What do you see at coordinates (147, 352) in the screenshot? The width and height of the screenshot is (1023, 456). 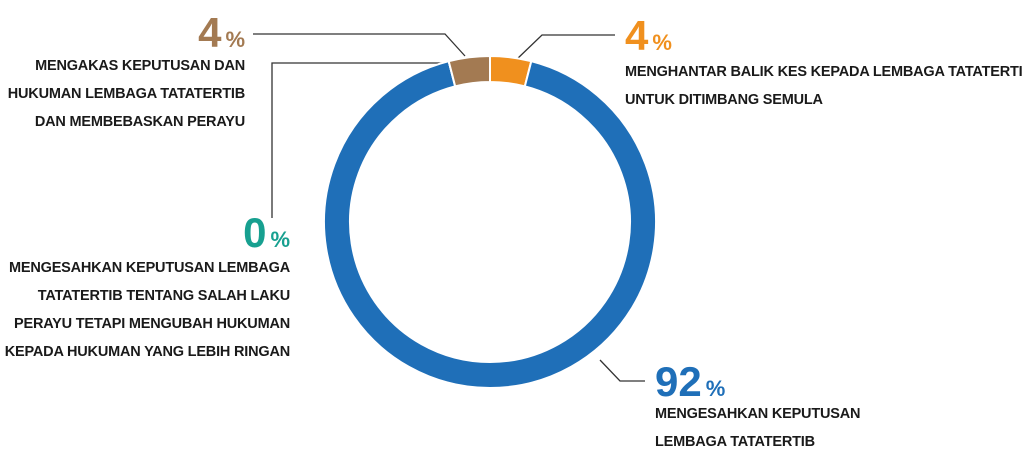 I see `category-label: KEPADA HUKUMAN YANG LEBIH RINGAN` at bounding box center [147, 352].